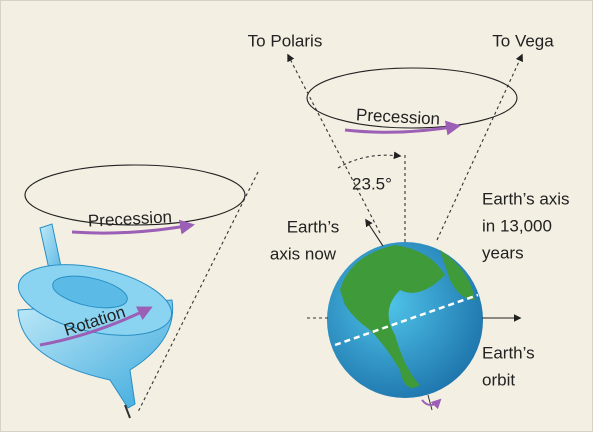  Describe the element at coordinates (285, 40) in the screenshot. I see `polaris-label: To Polaris` at that location.